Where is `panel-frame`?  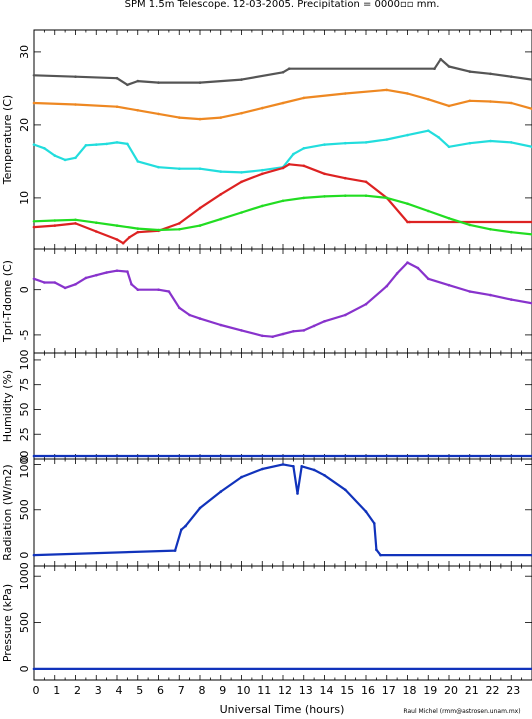 panel-frame is located at coordinates (282, 301).